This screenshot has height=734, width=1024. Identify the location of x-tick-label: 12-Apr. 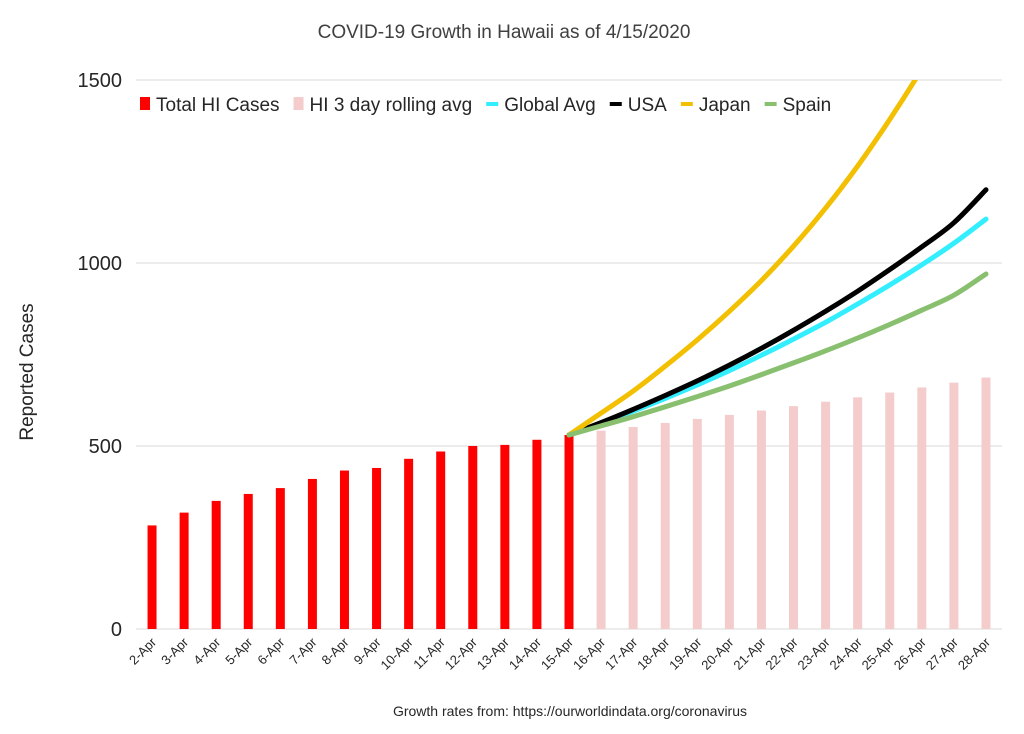
(461, 653).